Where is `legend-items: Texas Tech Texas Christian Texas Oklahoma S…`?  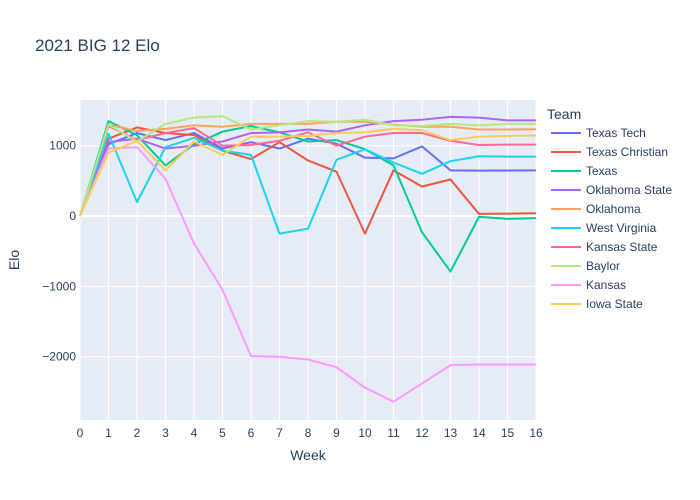 legend-items: Texas Tech Texas Christian Texas Oklahoma S… is located at coordinates (611, 218).